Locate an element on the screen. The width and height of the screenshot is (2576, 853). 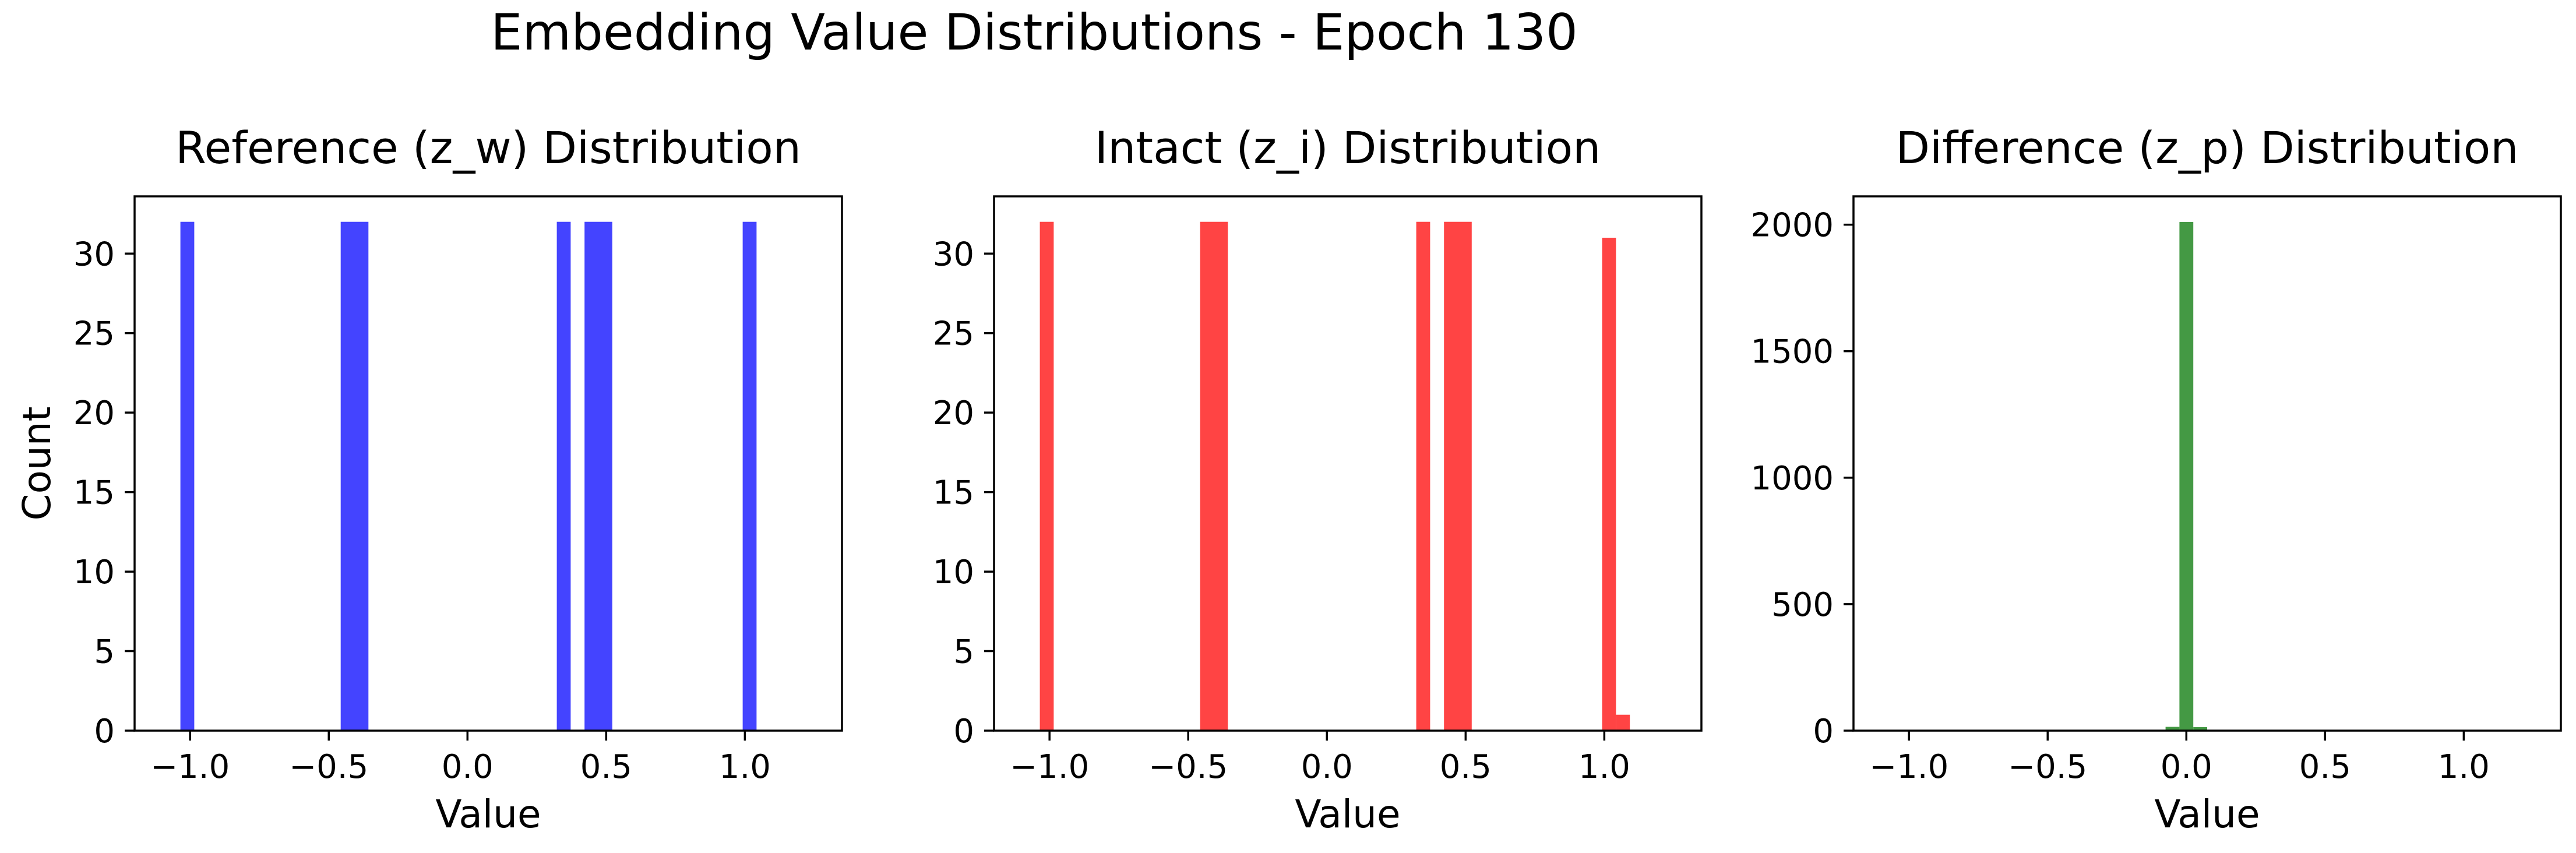
panel-title: Intact (z_i) Distribution is located at coordinates (1348, 148).